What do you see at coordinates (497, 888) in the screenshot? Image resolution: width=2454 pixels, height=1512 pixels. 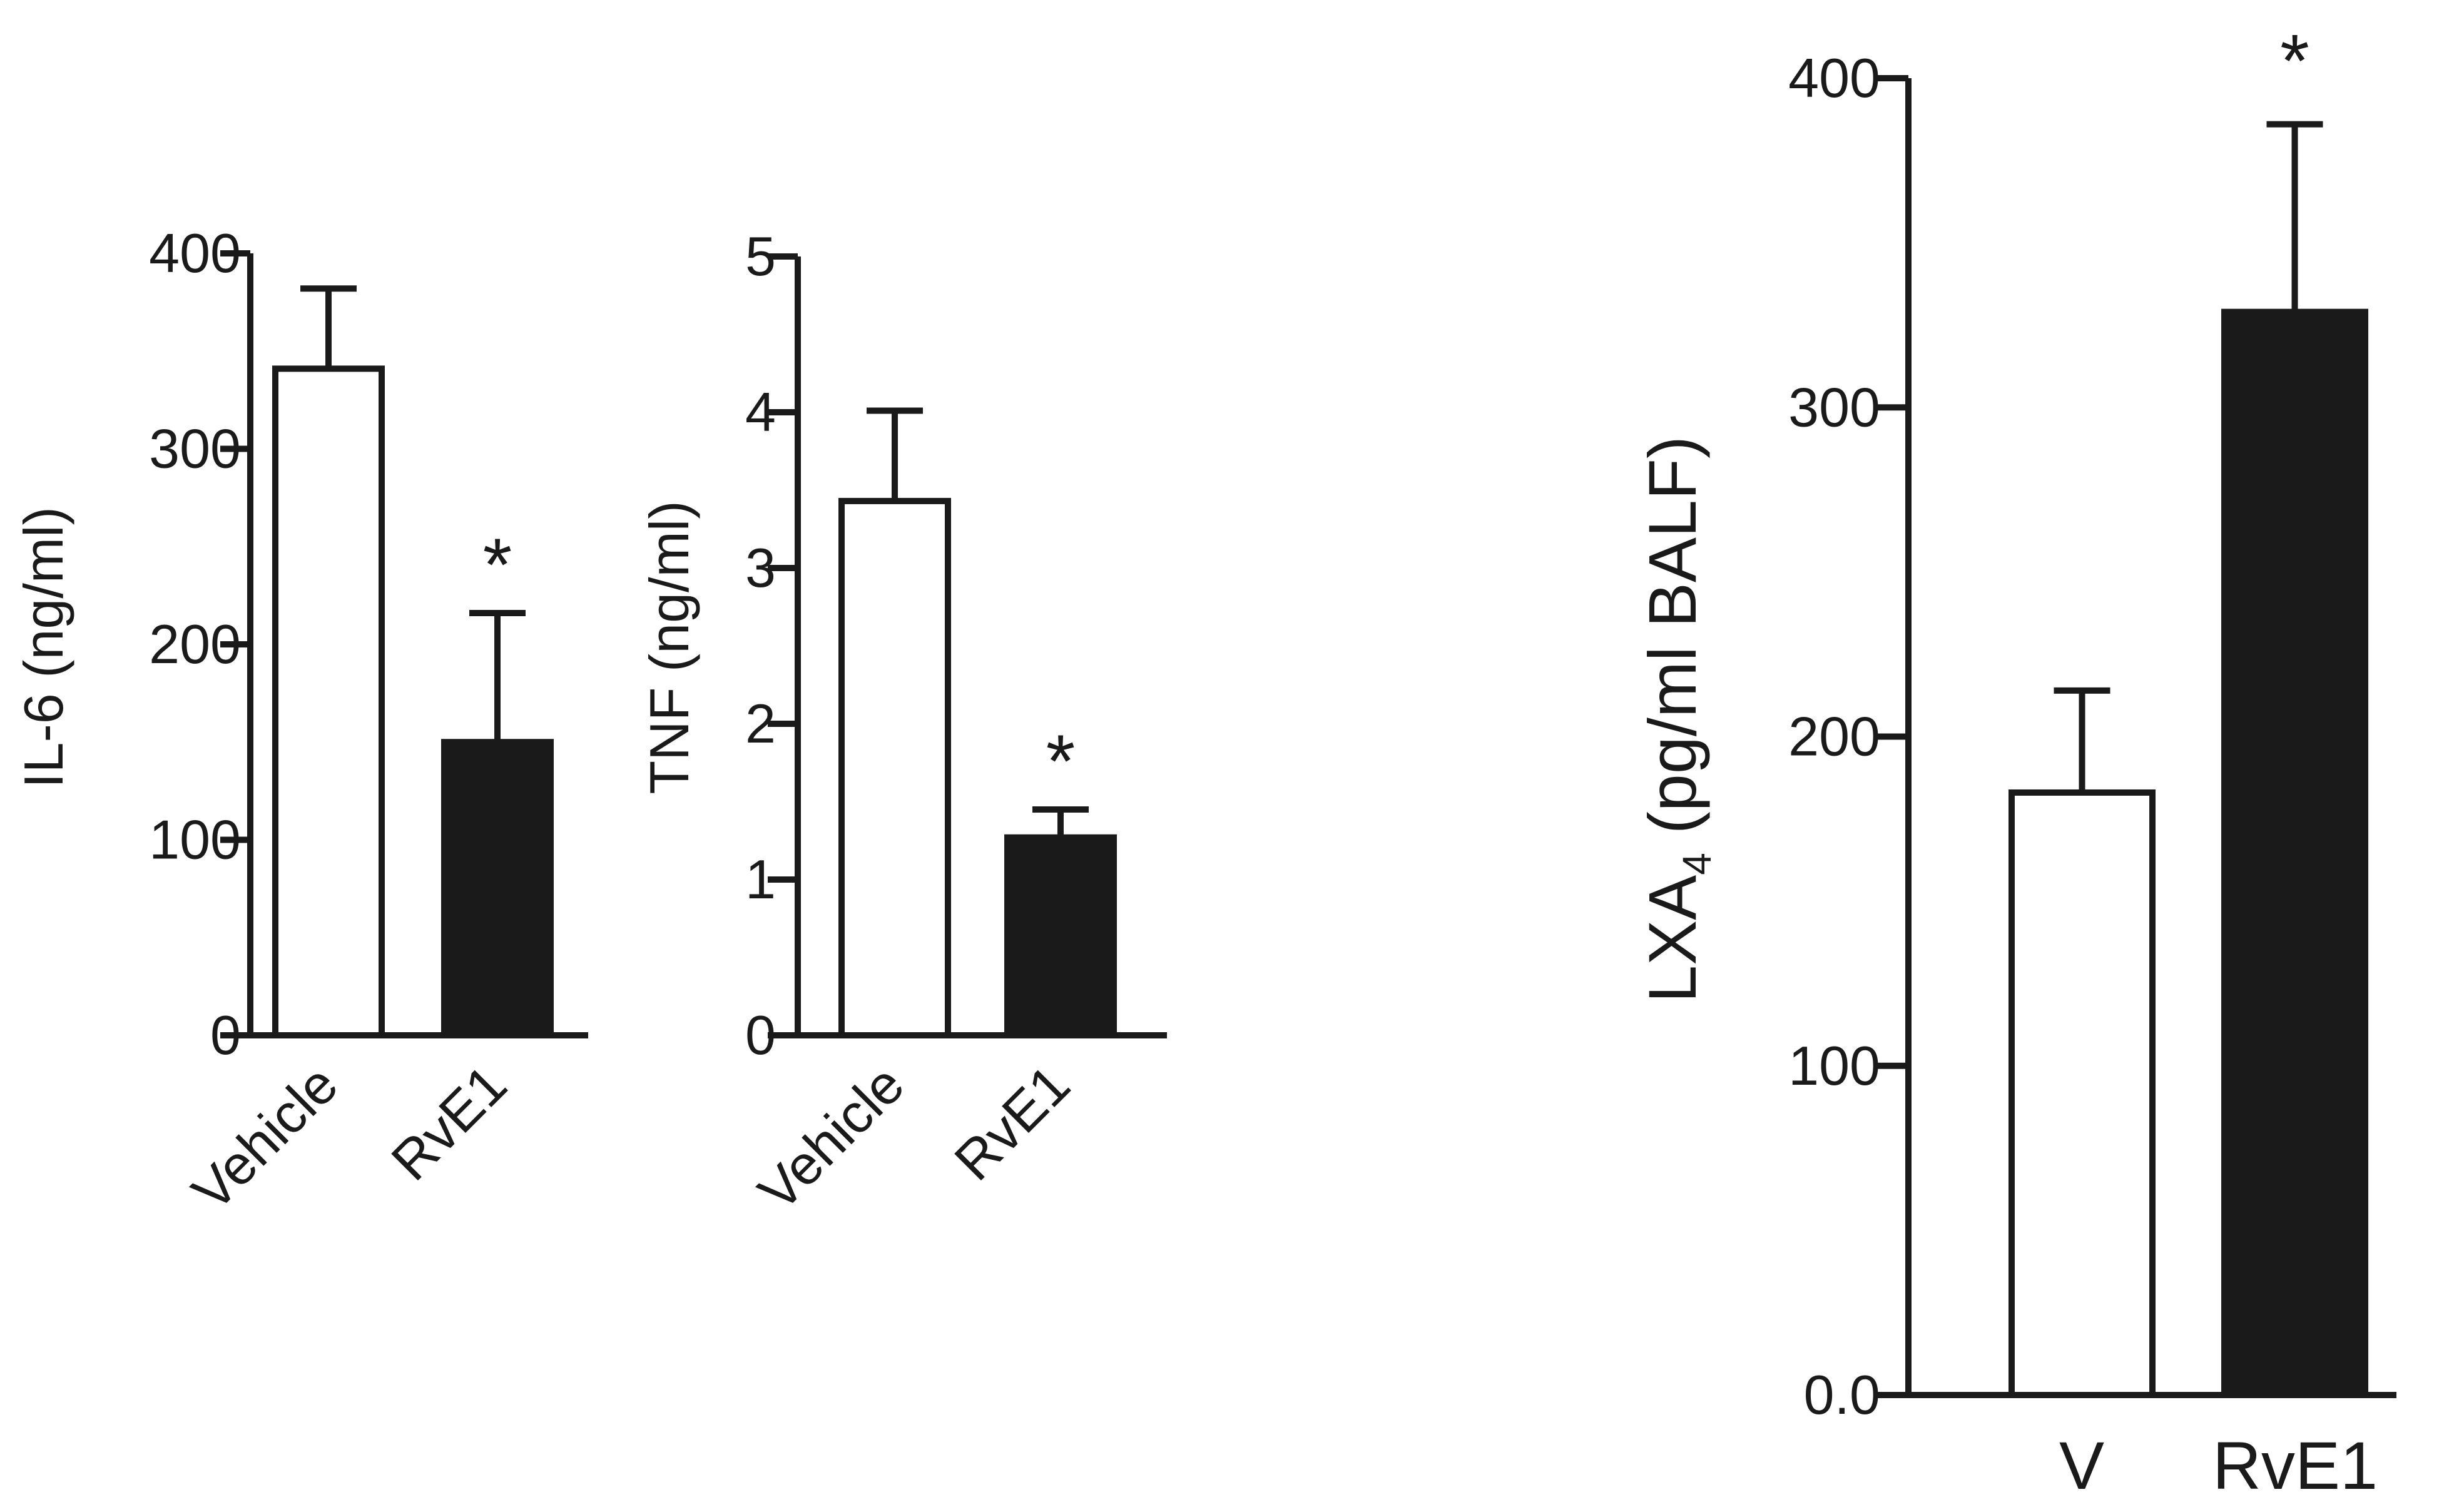 I see `il6-bar-rve1` at bounding box center [497, 888].